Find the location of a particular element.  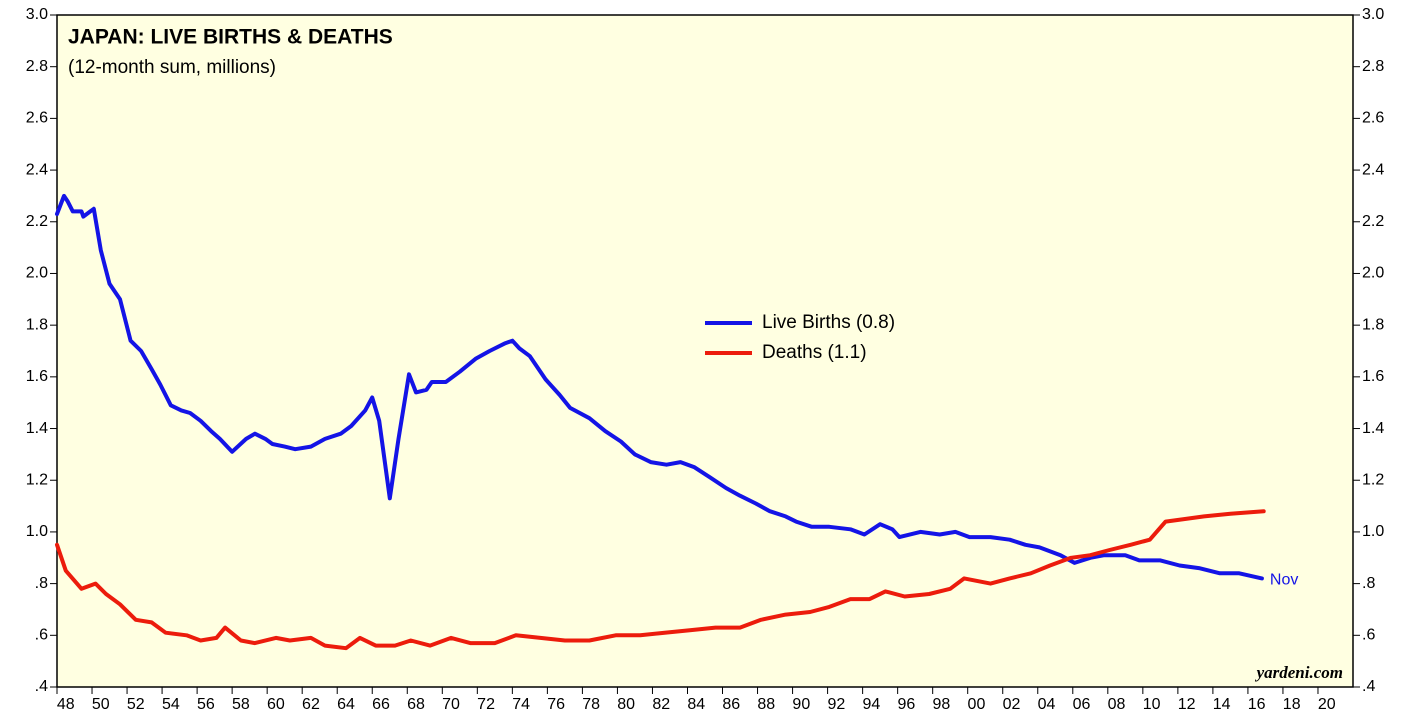

x-tick-label: 20 is located at coordinates (1327, 704).